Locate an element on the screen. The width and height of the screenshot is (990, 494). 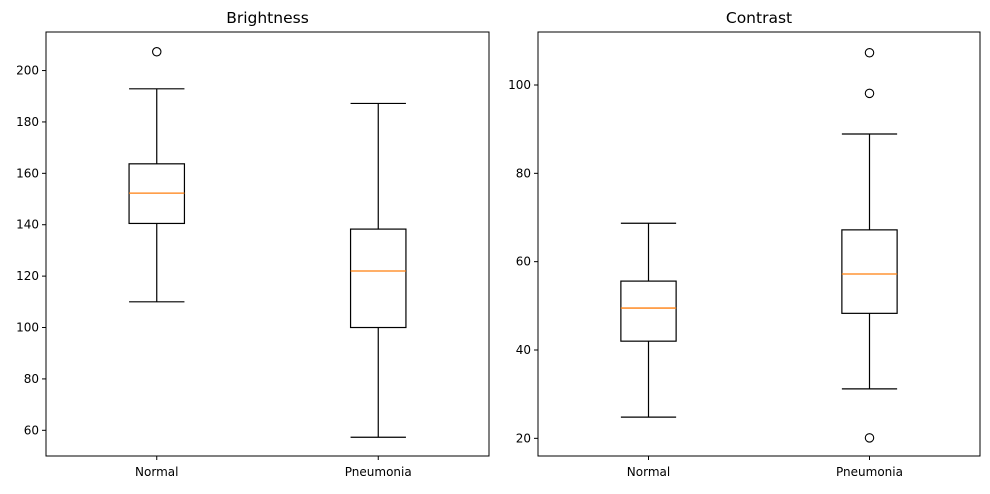
y-tick-label: 40 is located at coordinates (523, 350).